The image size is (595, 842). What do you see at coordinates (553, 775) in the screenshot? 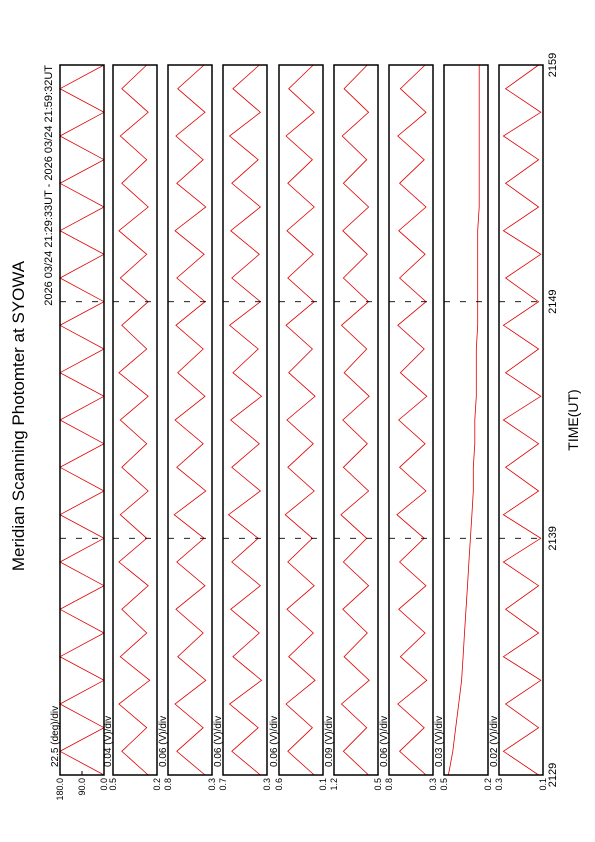
I see `x-tick-label: 2129` at bounding box center [553, 775].